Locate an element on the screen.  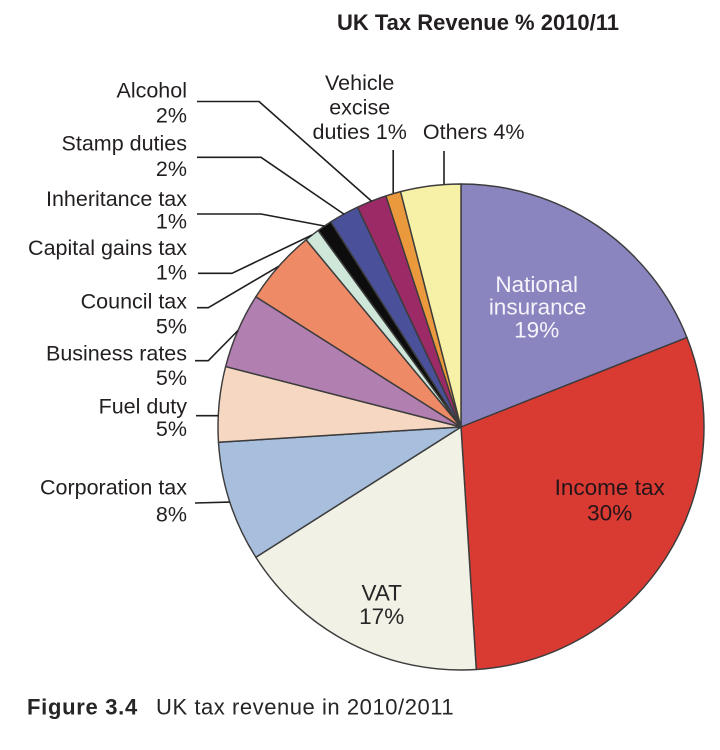
svg-text:Figure 3.4UK tax revenue in 20: Figure 3.4 UK tax revenue in 2010/2011 is located at coordinates (240, 707).